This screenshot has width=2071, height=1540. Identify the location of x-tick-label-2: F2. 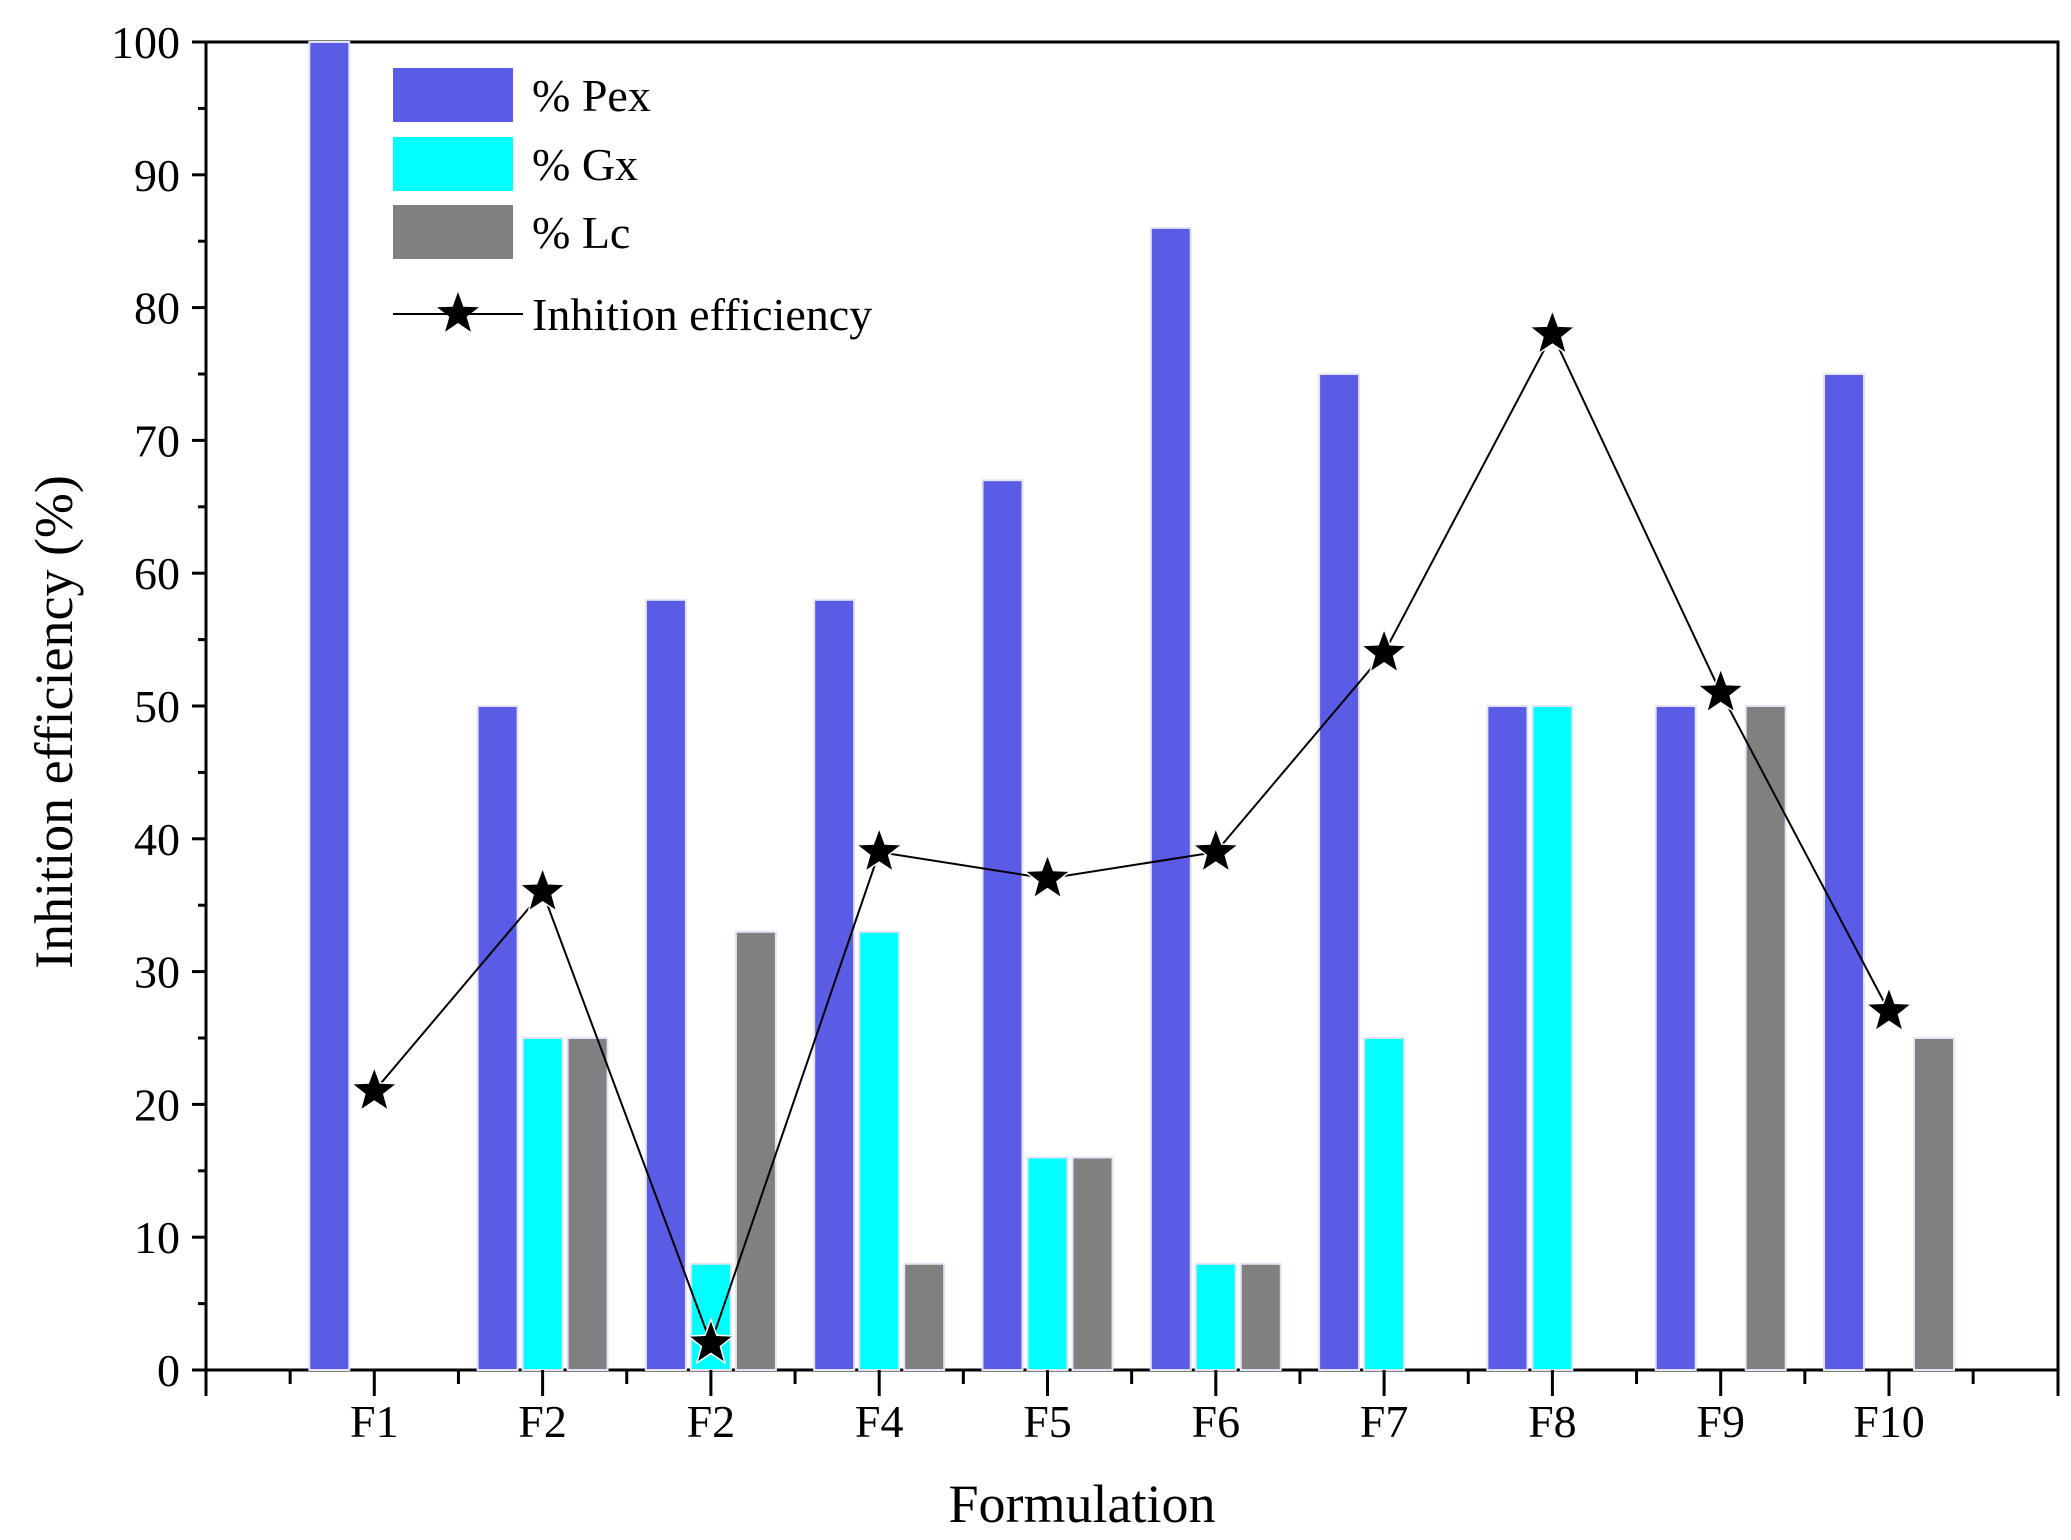
(542, 1421).